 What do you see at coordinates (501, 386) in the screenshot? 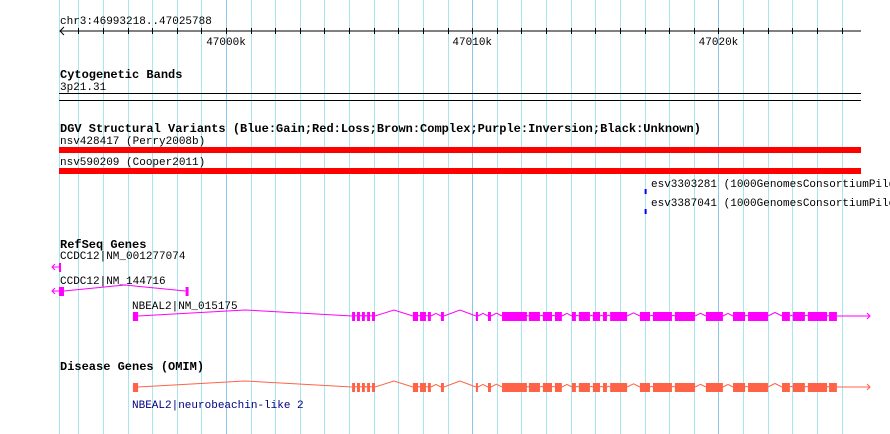
I see `gene-nbeal2-omim` at bounding box center [501, 386].